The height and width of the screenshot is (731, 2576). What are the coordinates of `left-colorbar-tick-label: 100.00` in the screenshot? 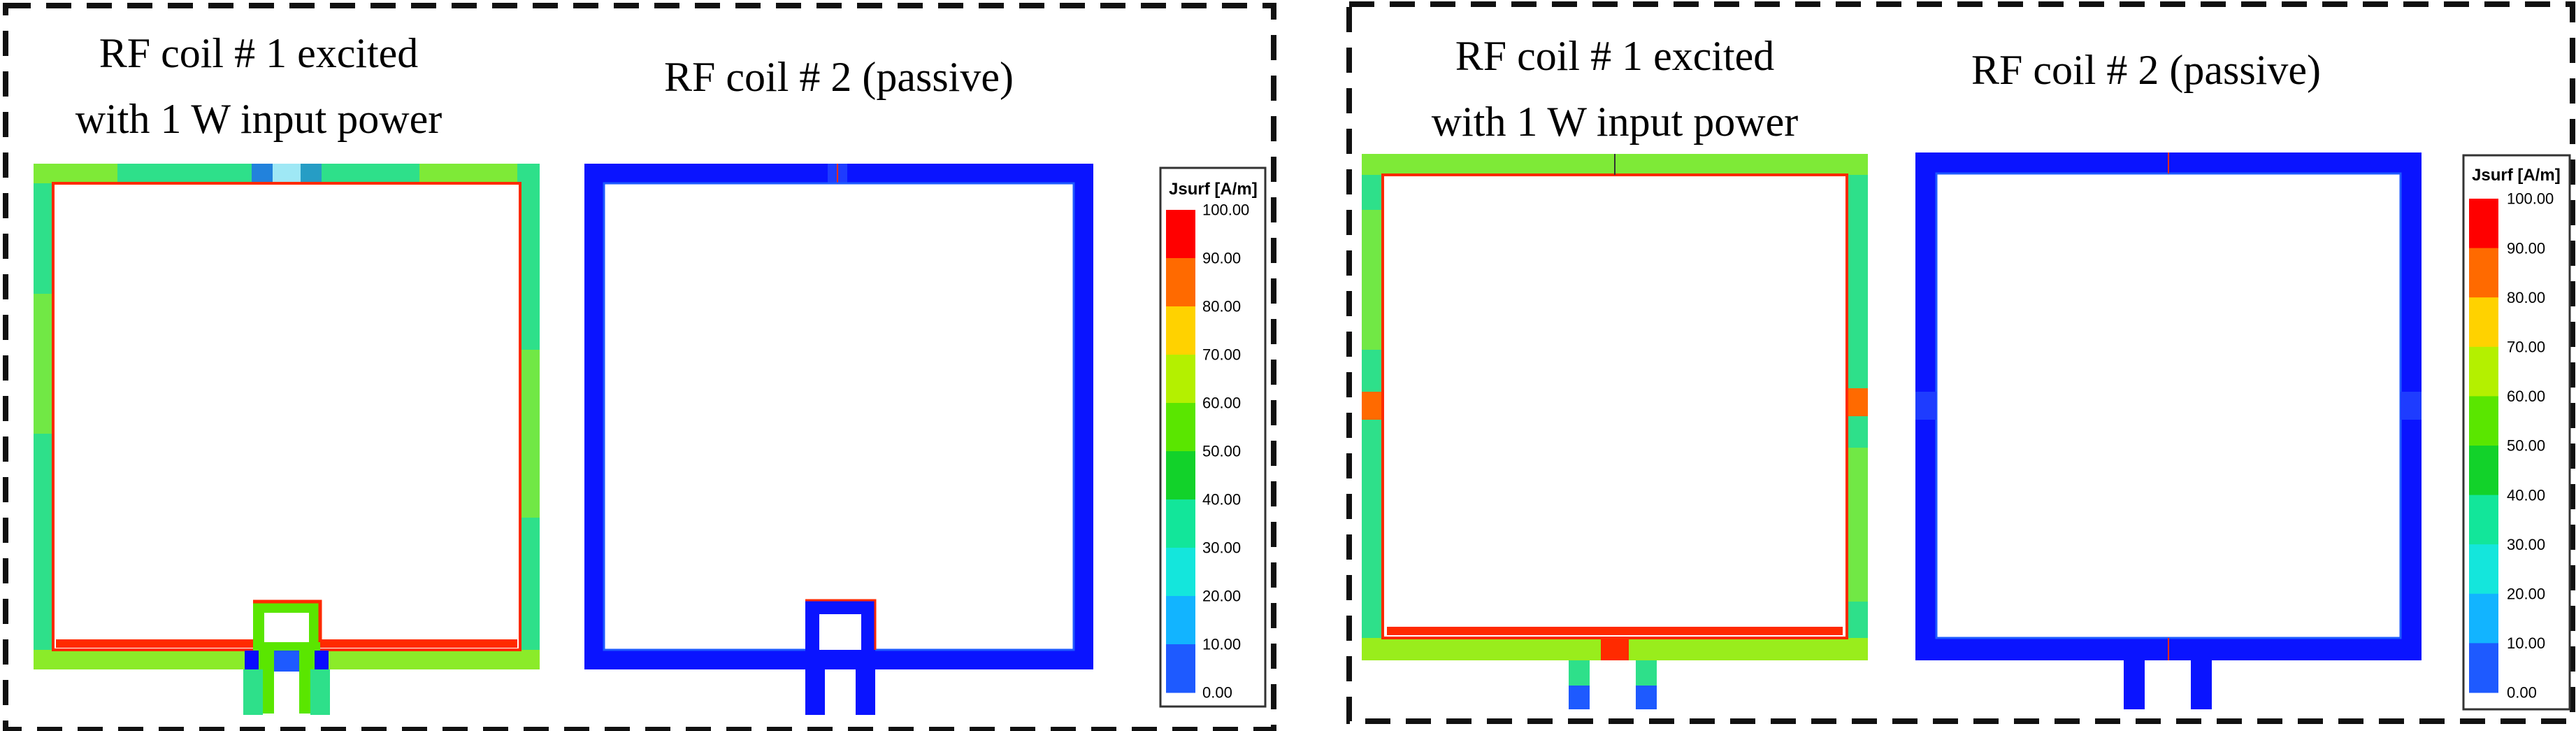 It's located at (1225, 210).